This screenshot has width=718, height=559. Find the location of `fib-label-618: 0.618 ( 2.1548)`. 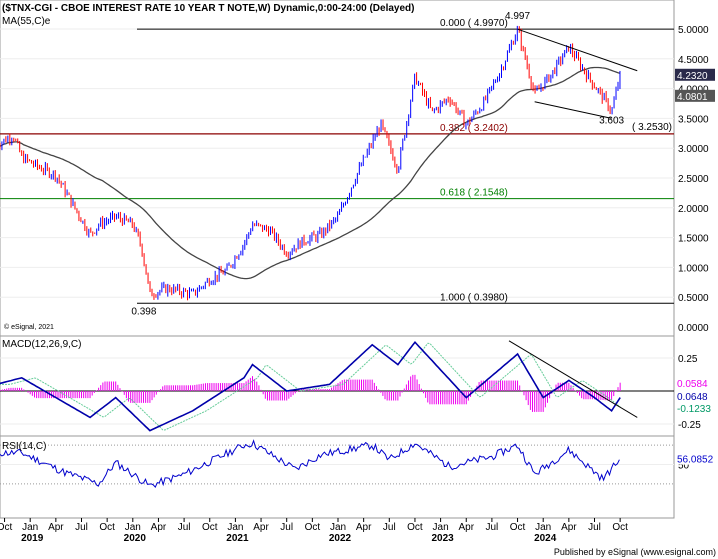

fib-label-618: 0.618 ( 2.1548) is located at coordinates (474, 193).